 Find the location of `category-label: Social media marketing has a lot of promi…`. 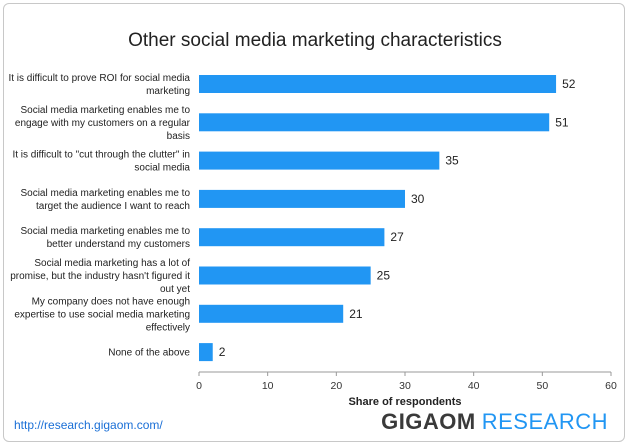

category-label: Social media marketing has a lot of promi… is located at coordinates (100, 276).